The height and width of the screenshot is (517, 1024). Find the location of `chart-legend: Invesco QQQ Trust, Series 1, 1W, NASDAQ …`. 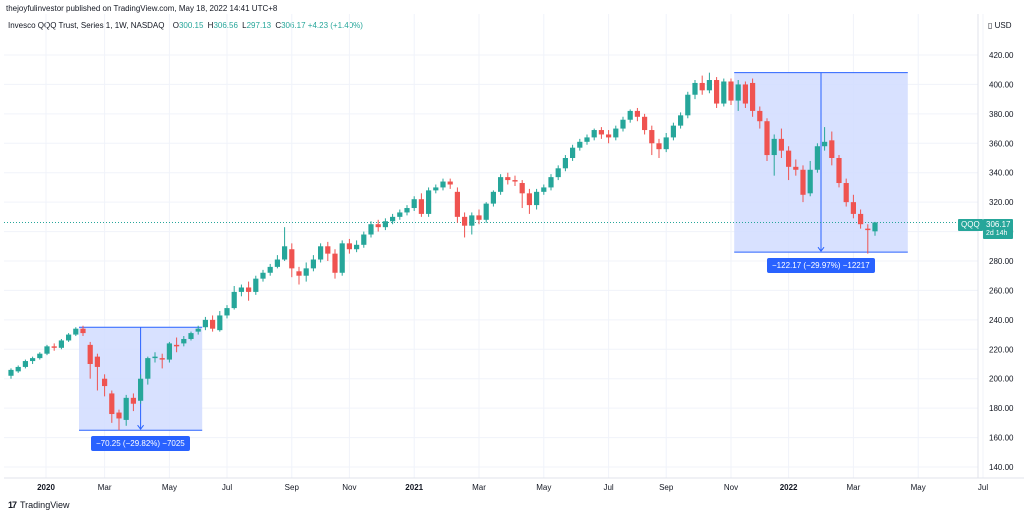

chart-legend: Invesco QQQ Trust, Series 1, 1W, NASDAQ … is located at coordinates (185, 25).